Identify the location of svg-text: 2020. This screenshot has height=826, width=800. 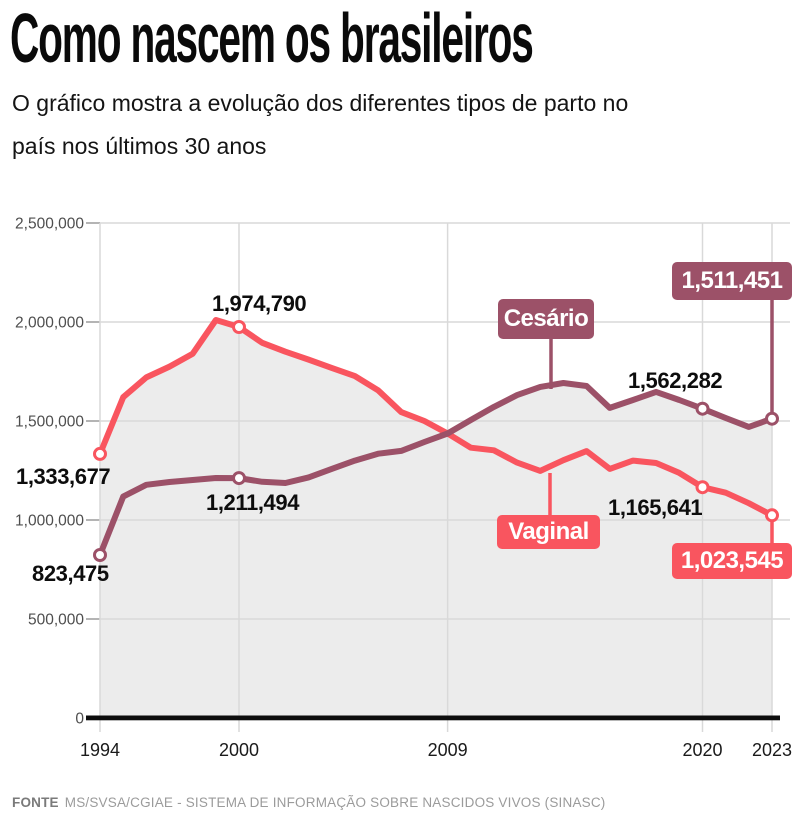
(702, 750).